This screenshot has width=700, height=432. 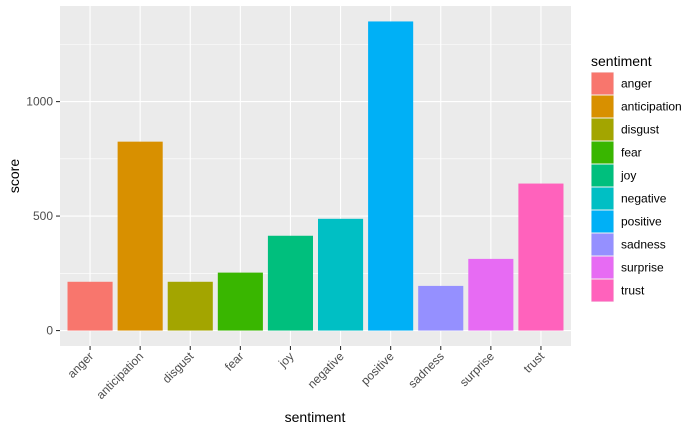 I want to click on legend-swatch-sadness, so click(x=602, y=244).